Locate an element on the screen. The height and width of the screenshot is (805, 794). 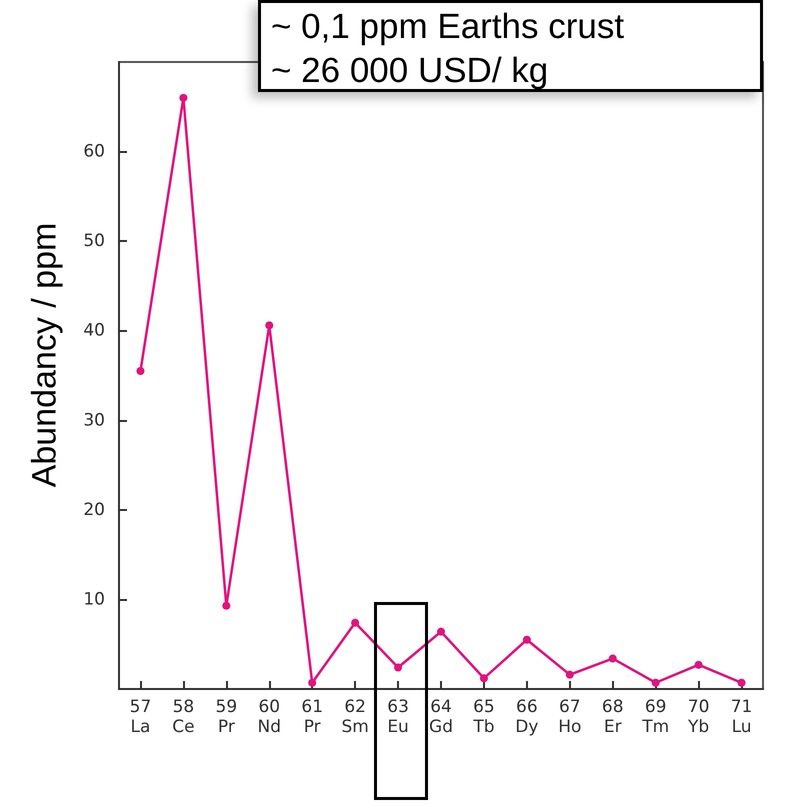
y-tick-label: 40 is located at coordinates (94, 330).